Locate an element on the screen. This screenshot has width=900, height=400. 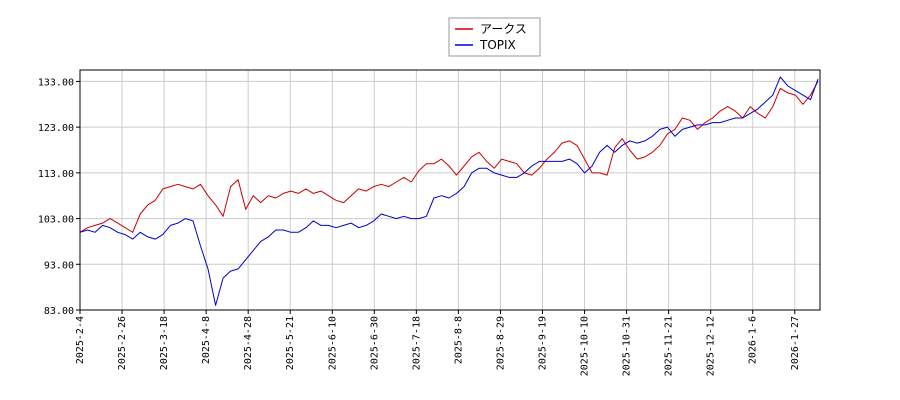
x-tick-label: 2025-10-31 is located at coordinates (627, 346).